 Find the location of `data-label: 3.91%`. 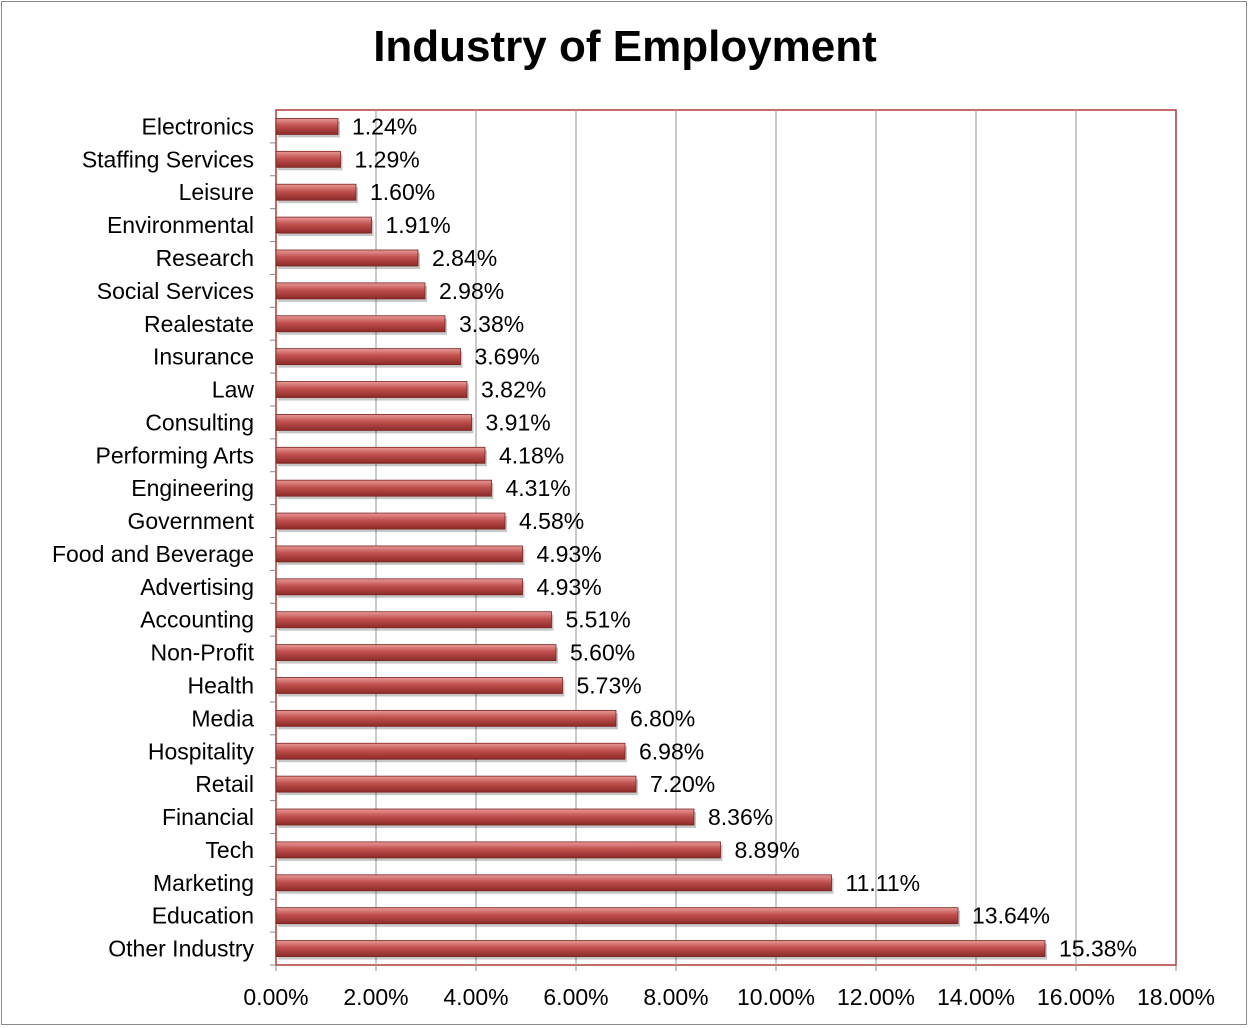

data-label: 3.91% is located at coordinates (518, 422).